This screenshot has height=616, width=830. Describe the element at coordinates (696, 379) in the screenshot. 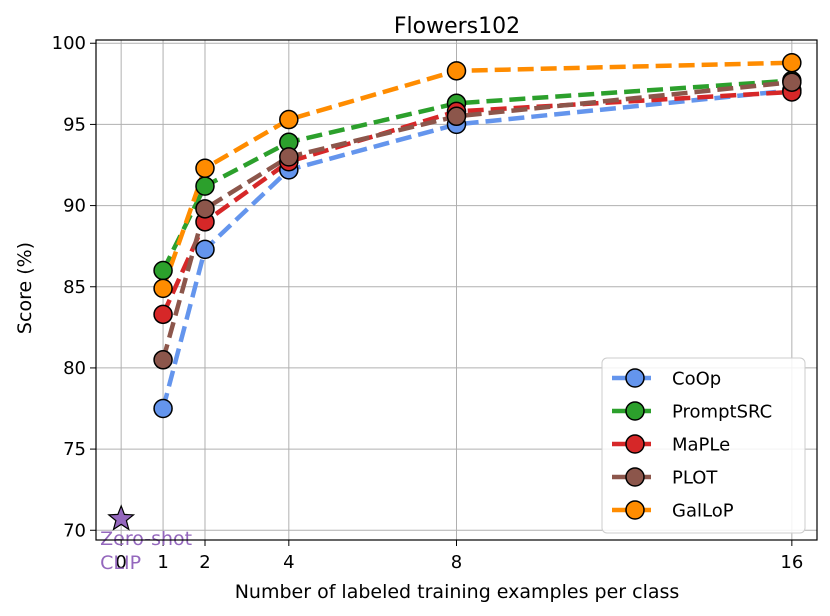

I see `legend-label-coop: CoOp` at that location.